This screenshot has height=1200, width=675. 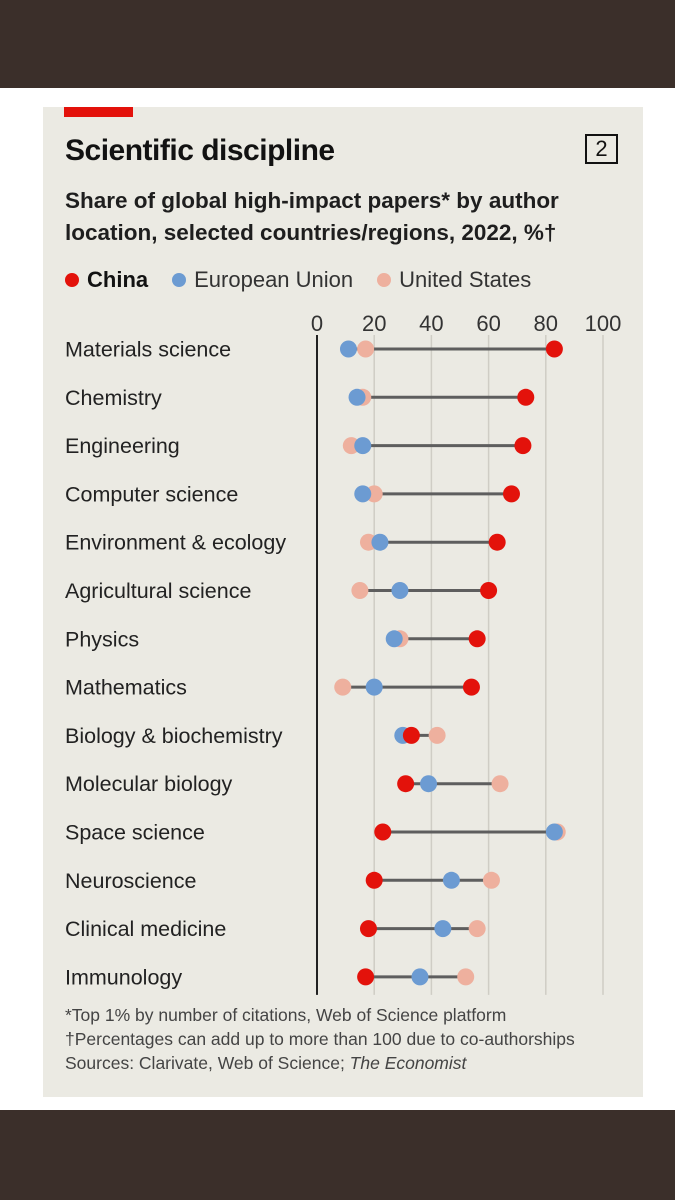 I want to click on category-label: Clinical medicine, so click(x=145, y=929).